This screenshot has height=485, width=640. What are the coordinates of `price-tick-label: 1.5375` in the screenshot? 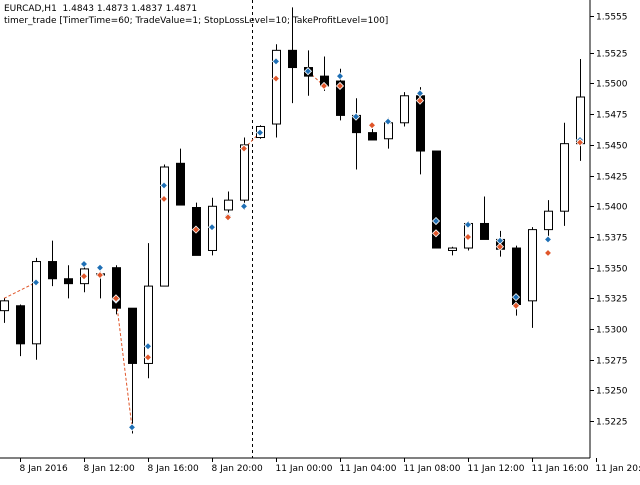 It's located at (612, 239).